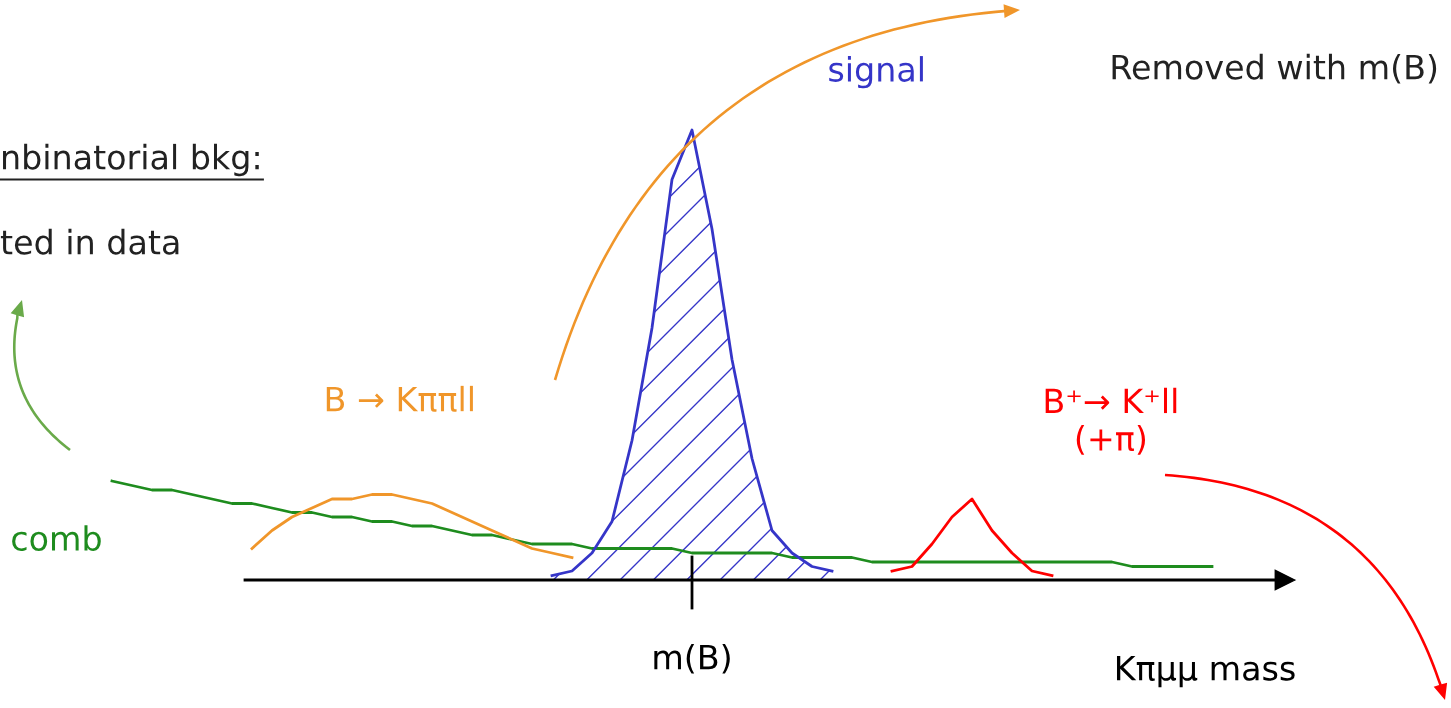  I want to click on series-label: comb, so click(56, 538).